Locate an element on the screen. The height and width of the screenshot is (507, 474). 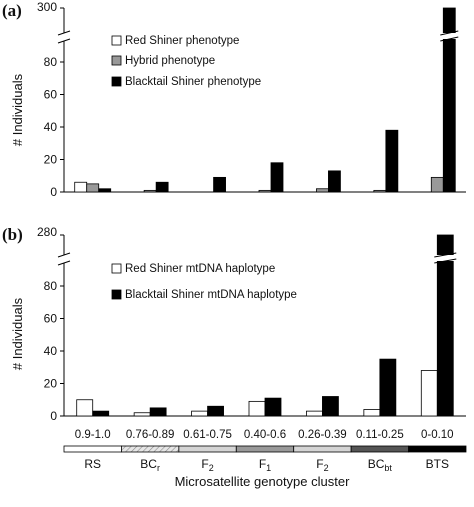
cluster-label: RS is located at coordinates (92, 464).